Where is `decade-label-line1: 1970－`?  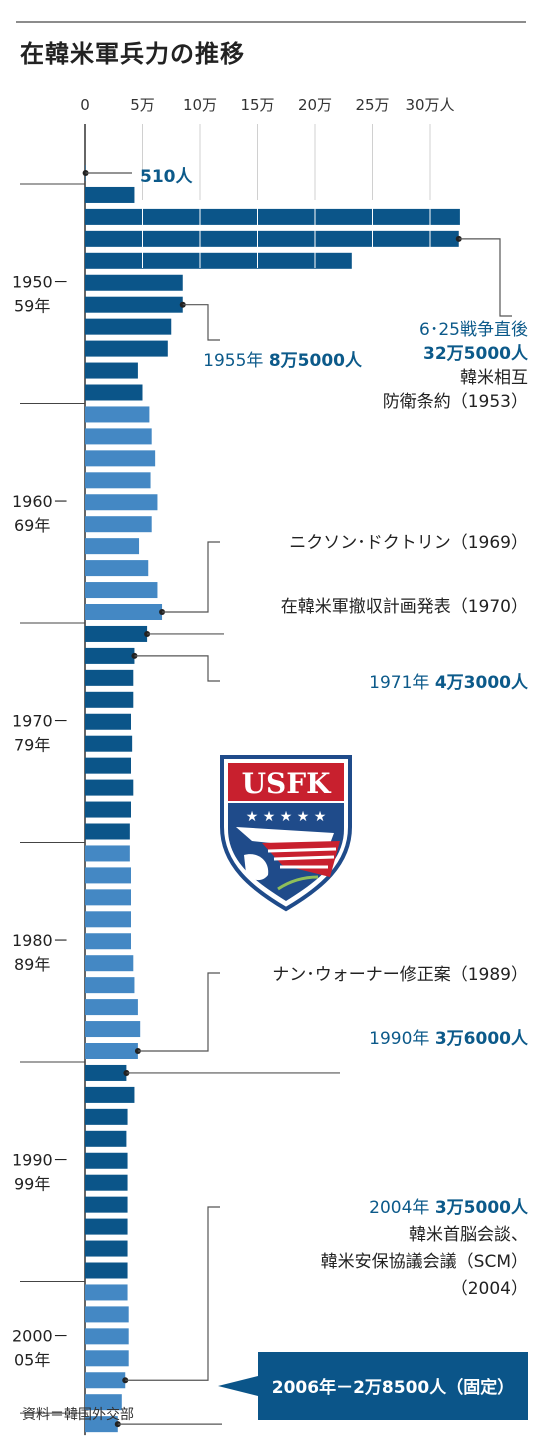
decade-label-line1: 1970－ is located at coordinates (40, 721).